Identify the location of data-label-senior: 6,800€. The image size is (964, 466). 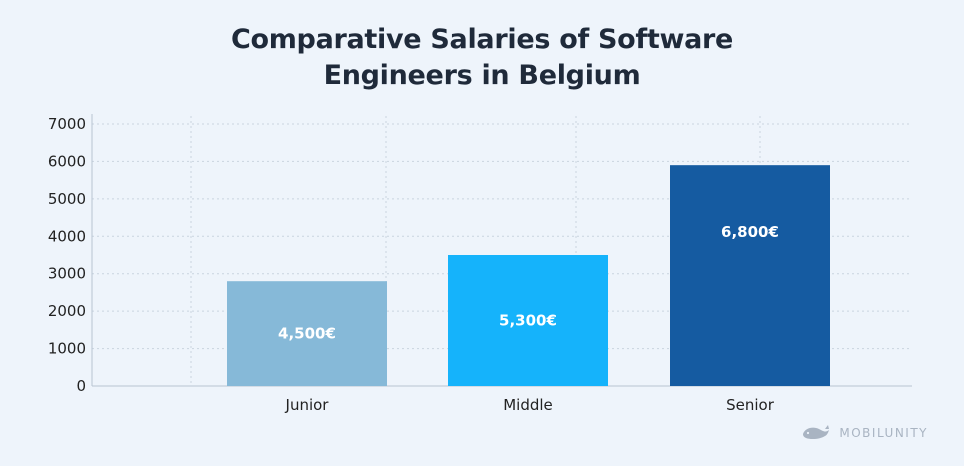
(750, 232).